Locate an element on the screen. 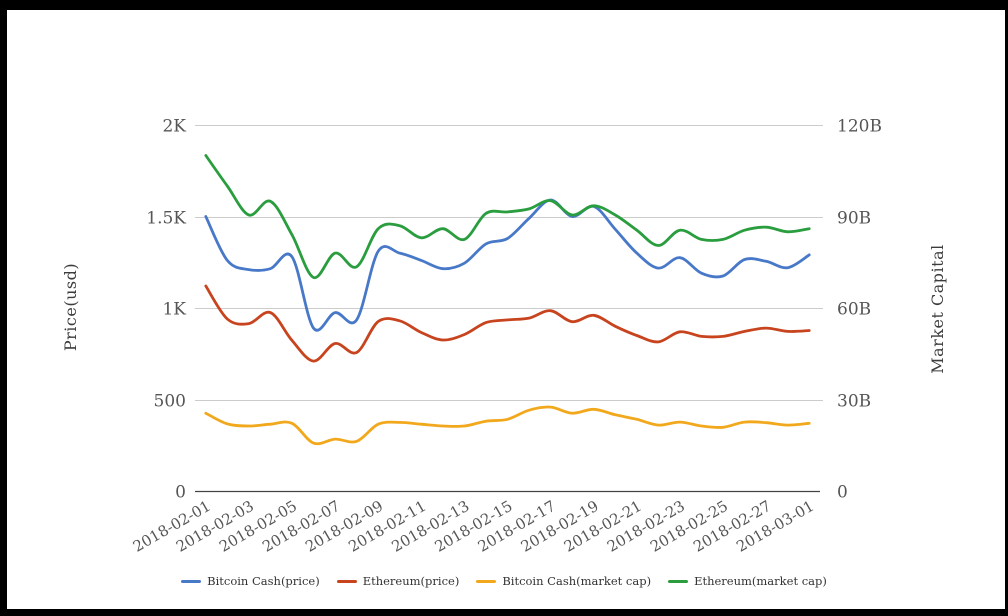 The image size is (1008, 616). left-axis-tick-label: 2K is located at coordinates (174, 127).